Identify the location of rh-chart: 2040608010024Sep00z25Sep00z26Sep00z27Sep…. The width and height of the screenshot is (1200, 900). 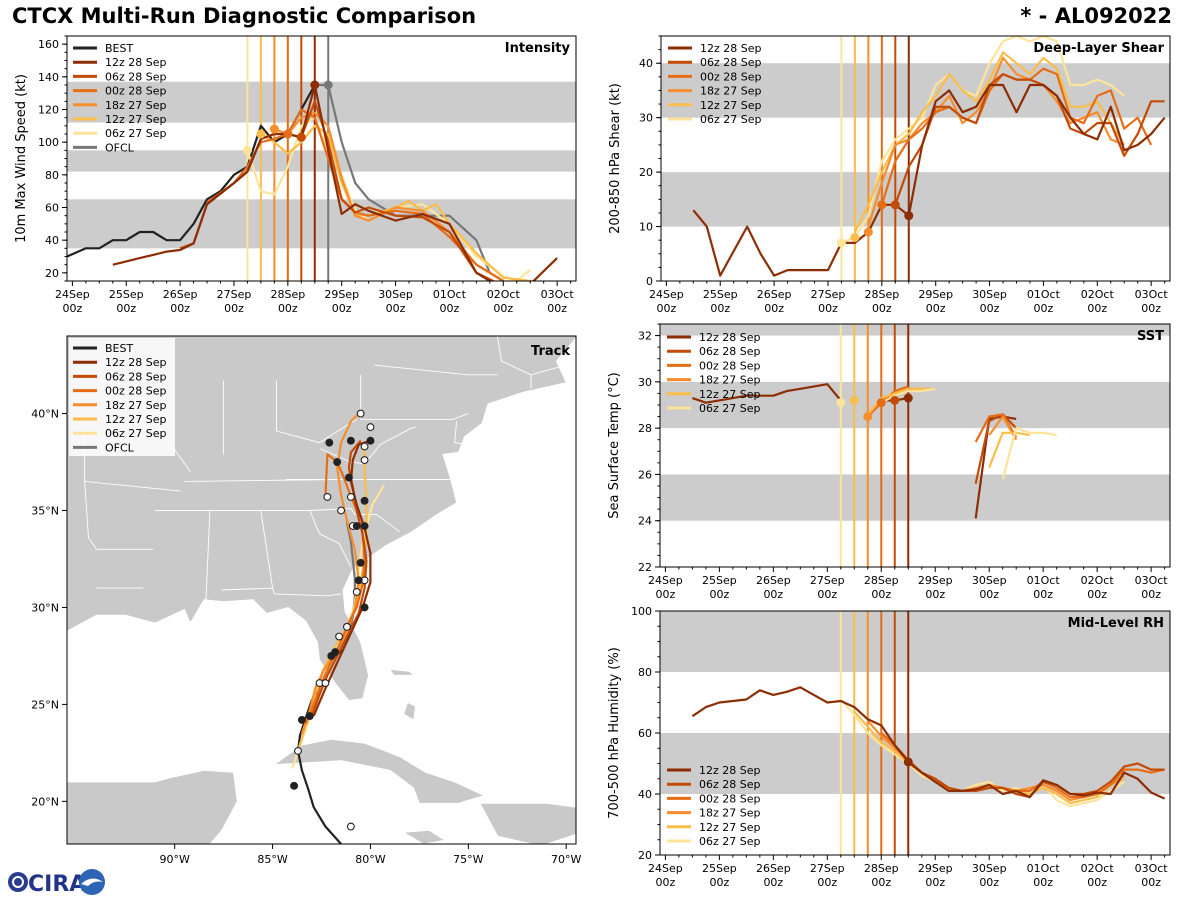
(889, 747).